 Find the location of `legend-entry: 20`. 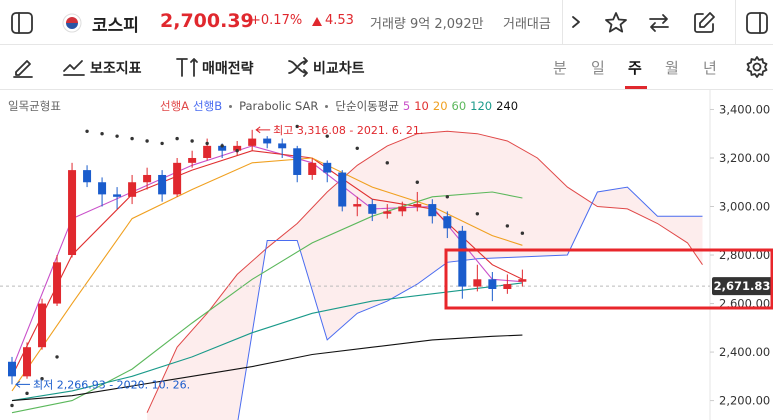

legend-entry: 20 is located at coordinates (440, 106).